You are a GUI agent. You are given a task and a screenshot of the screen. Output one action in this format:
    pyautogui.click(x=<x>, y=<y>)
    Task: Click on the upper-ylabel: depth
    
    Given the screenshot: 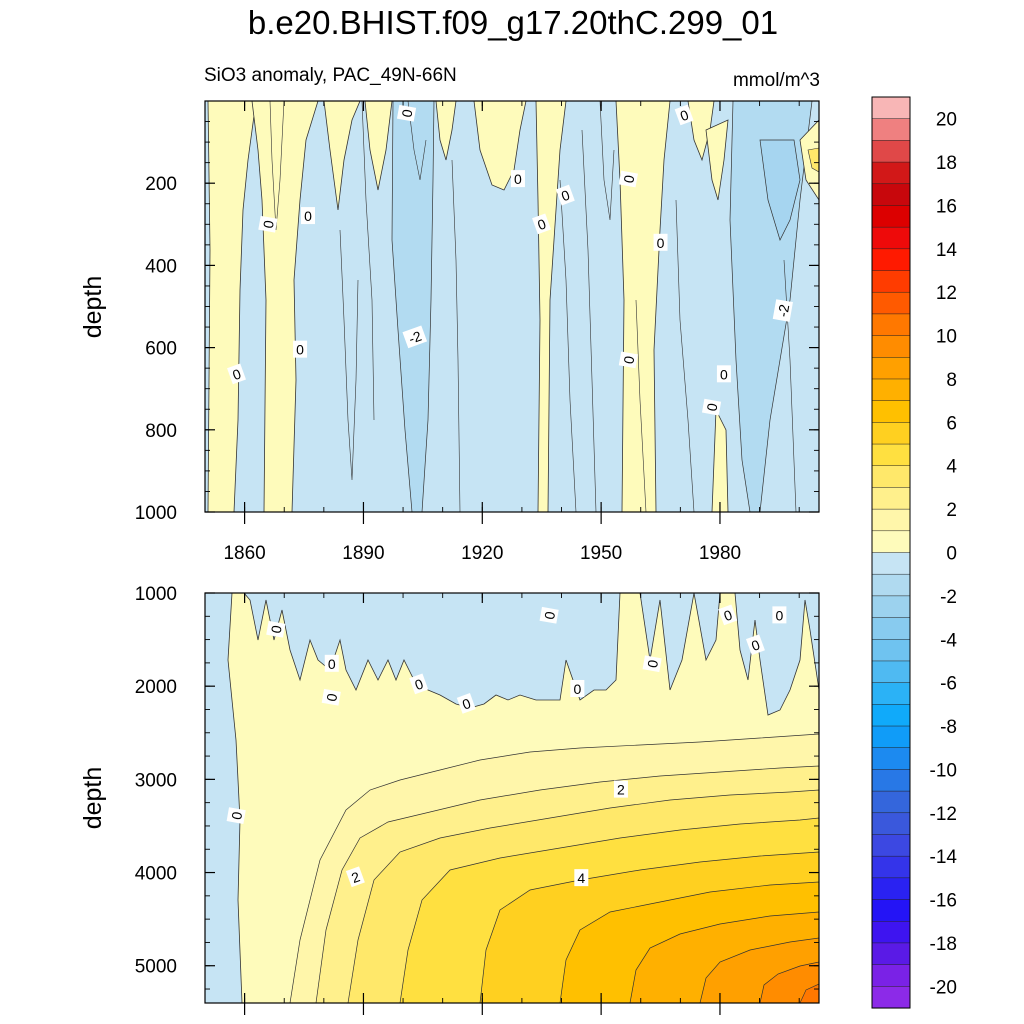 What is the action you would take?
    pyautogui.click(x=93, y=307)
    